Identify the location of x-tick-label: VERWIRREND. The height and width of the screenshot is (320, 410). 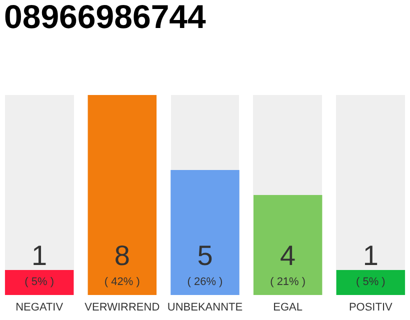
(122, 308).